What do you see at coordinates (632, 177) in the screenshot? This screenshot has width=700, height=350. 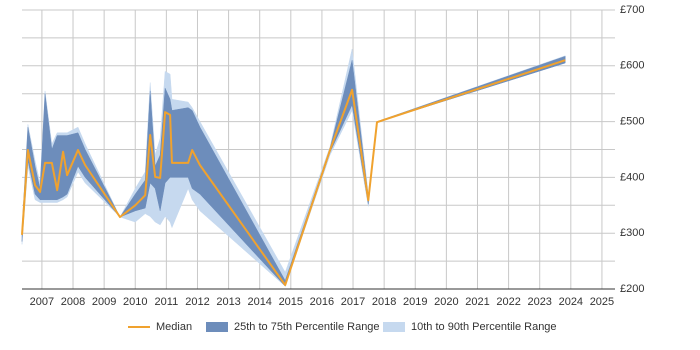 I see `y-tick-label: £400` at bounding box center [632, 177].